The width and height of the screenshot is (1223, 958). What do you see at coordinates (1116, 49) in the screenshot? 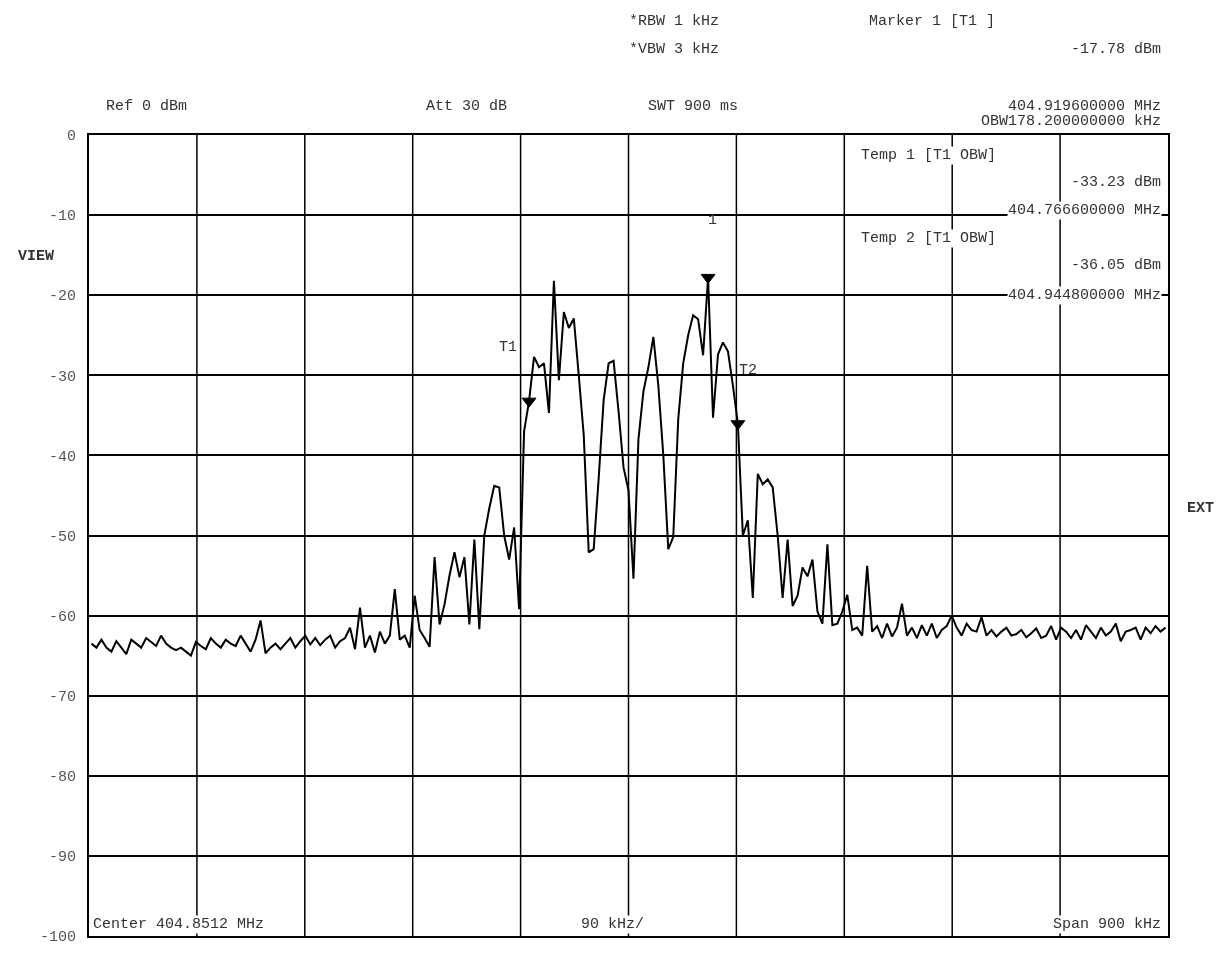
I see `text: -17.78 dBm` at bounding box center [1116, 49].